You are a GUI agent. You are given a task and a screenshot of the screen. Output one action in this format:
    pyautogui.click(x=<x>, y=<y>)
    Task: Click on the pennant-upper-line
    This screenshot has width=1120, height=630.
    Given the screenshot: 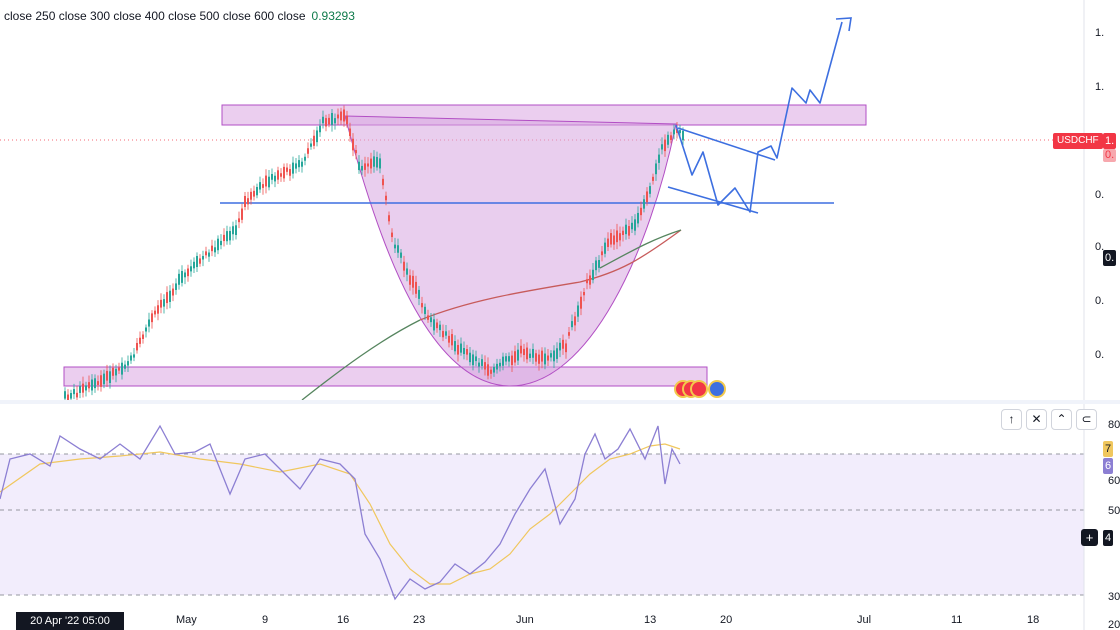 What is the action you would take?
    pyautogui.click(x=726, y=144)
    